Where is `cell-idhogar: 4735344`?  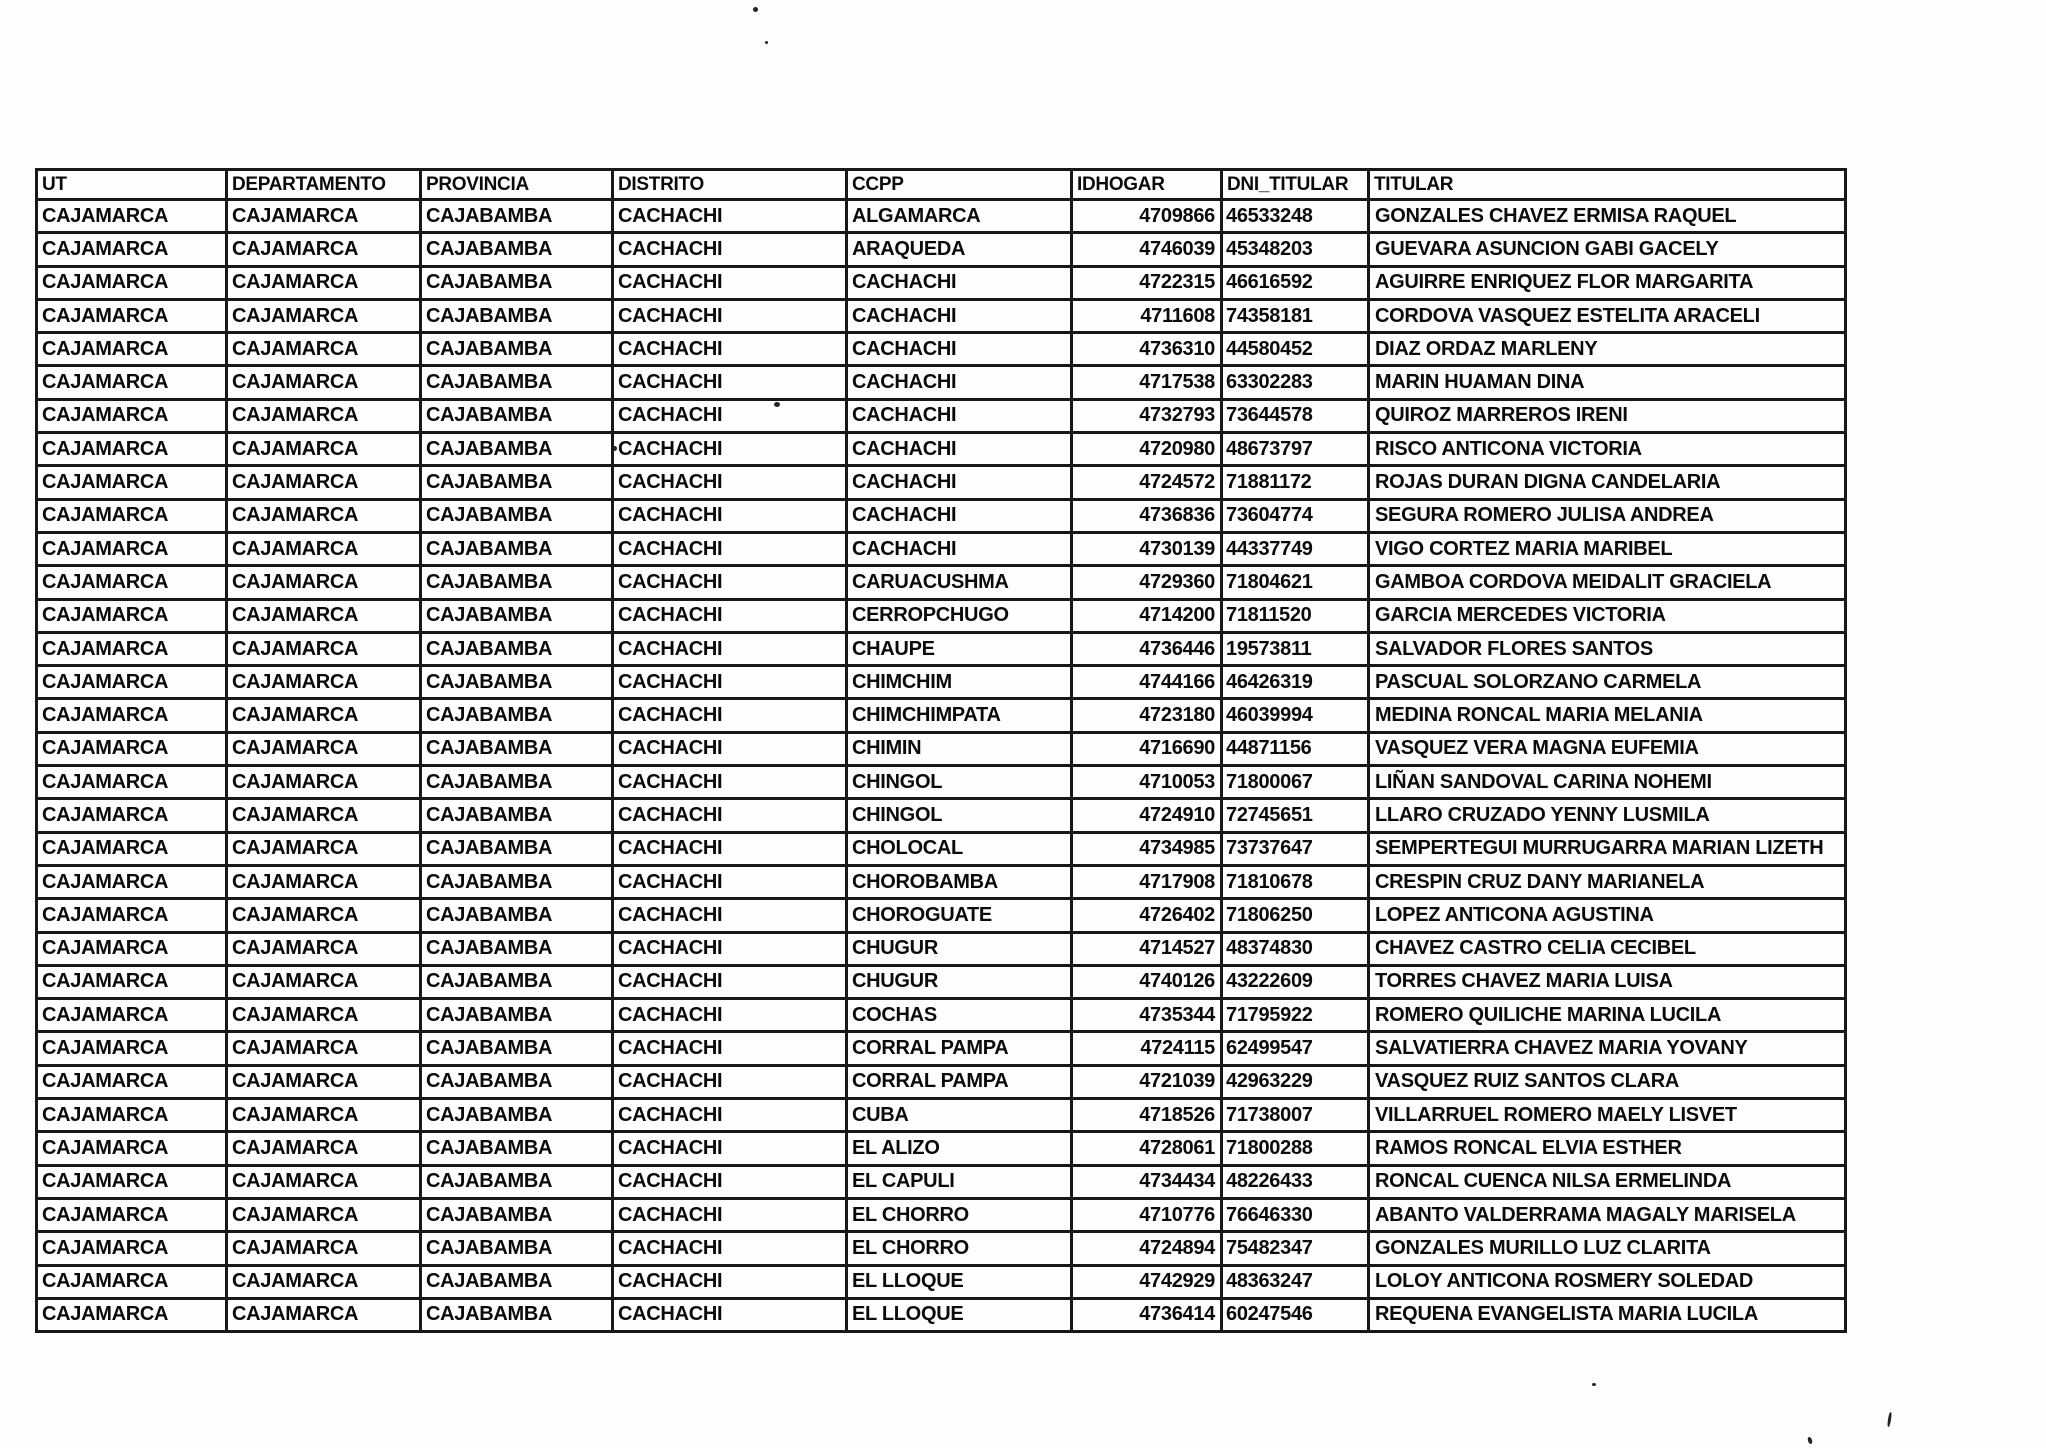 cell-idhogar: 4735344 is located at coordinates (1146, 1015).